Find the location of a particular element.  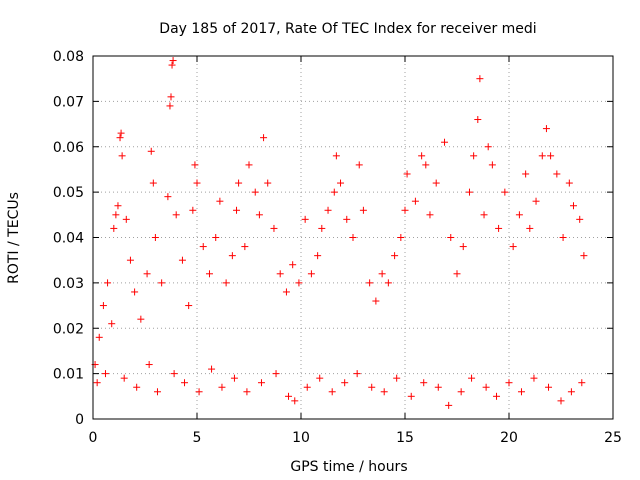

y-tick-label: 0.07 is located at coordinates (68, 102).